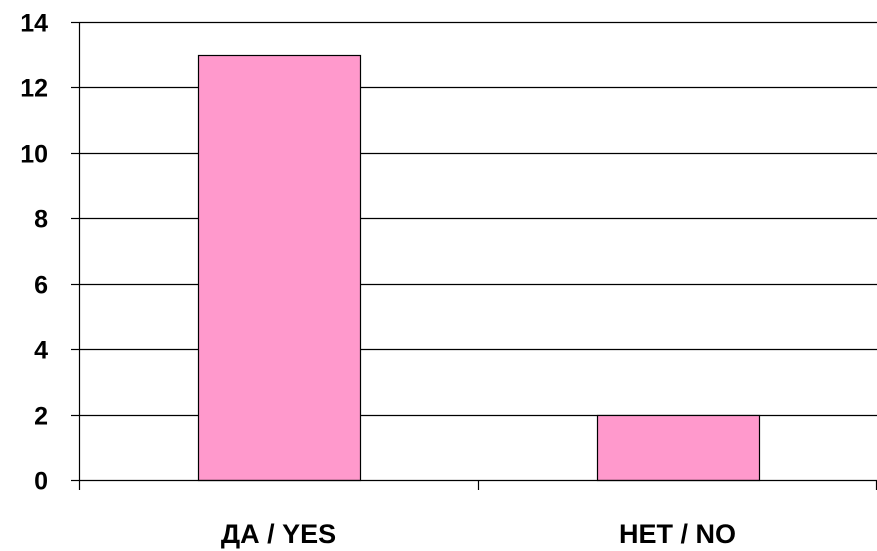 The height and width of the screenshot is (551, 877). What do you see at coordinates (41, 351) in the screenshot?
I see `y-tick-label: 4` at bounding box center [41, 351].